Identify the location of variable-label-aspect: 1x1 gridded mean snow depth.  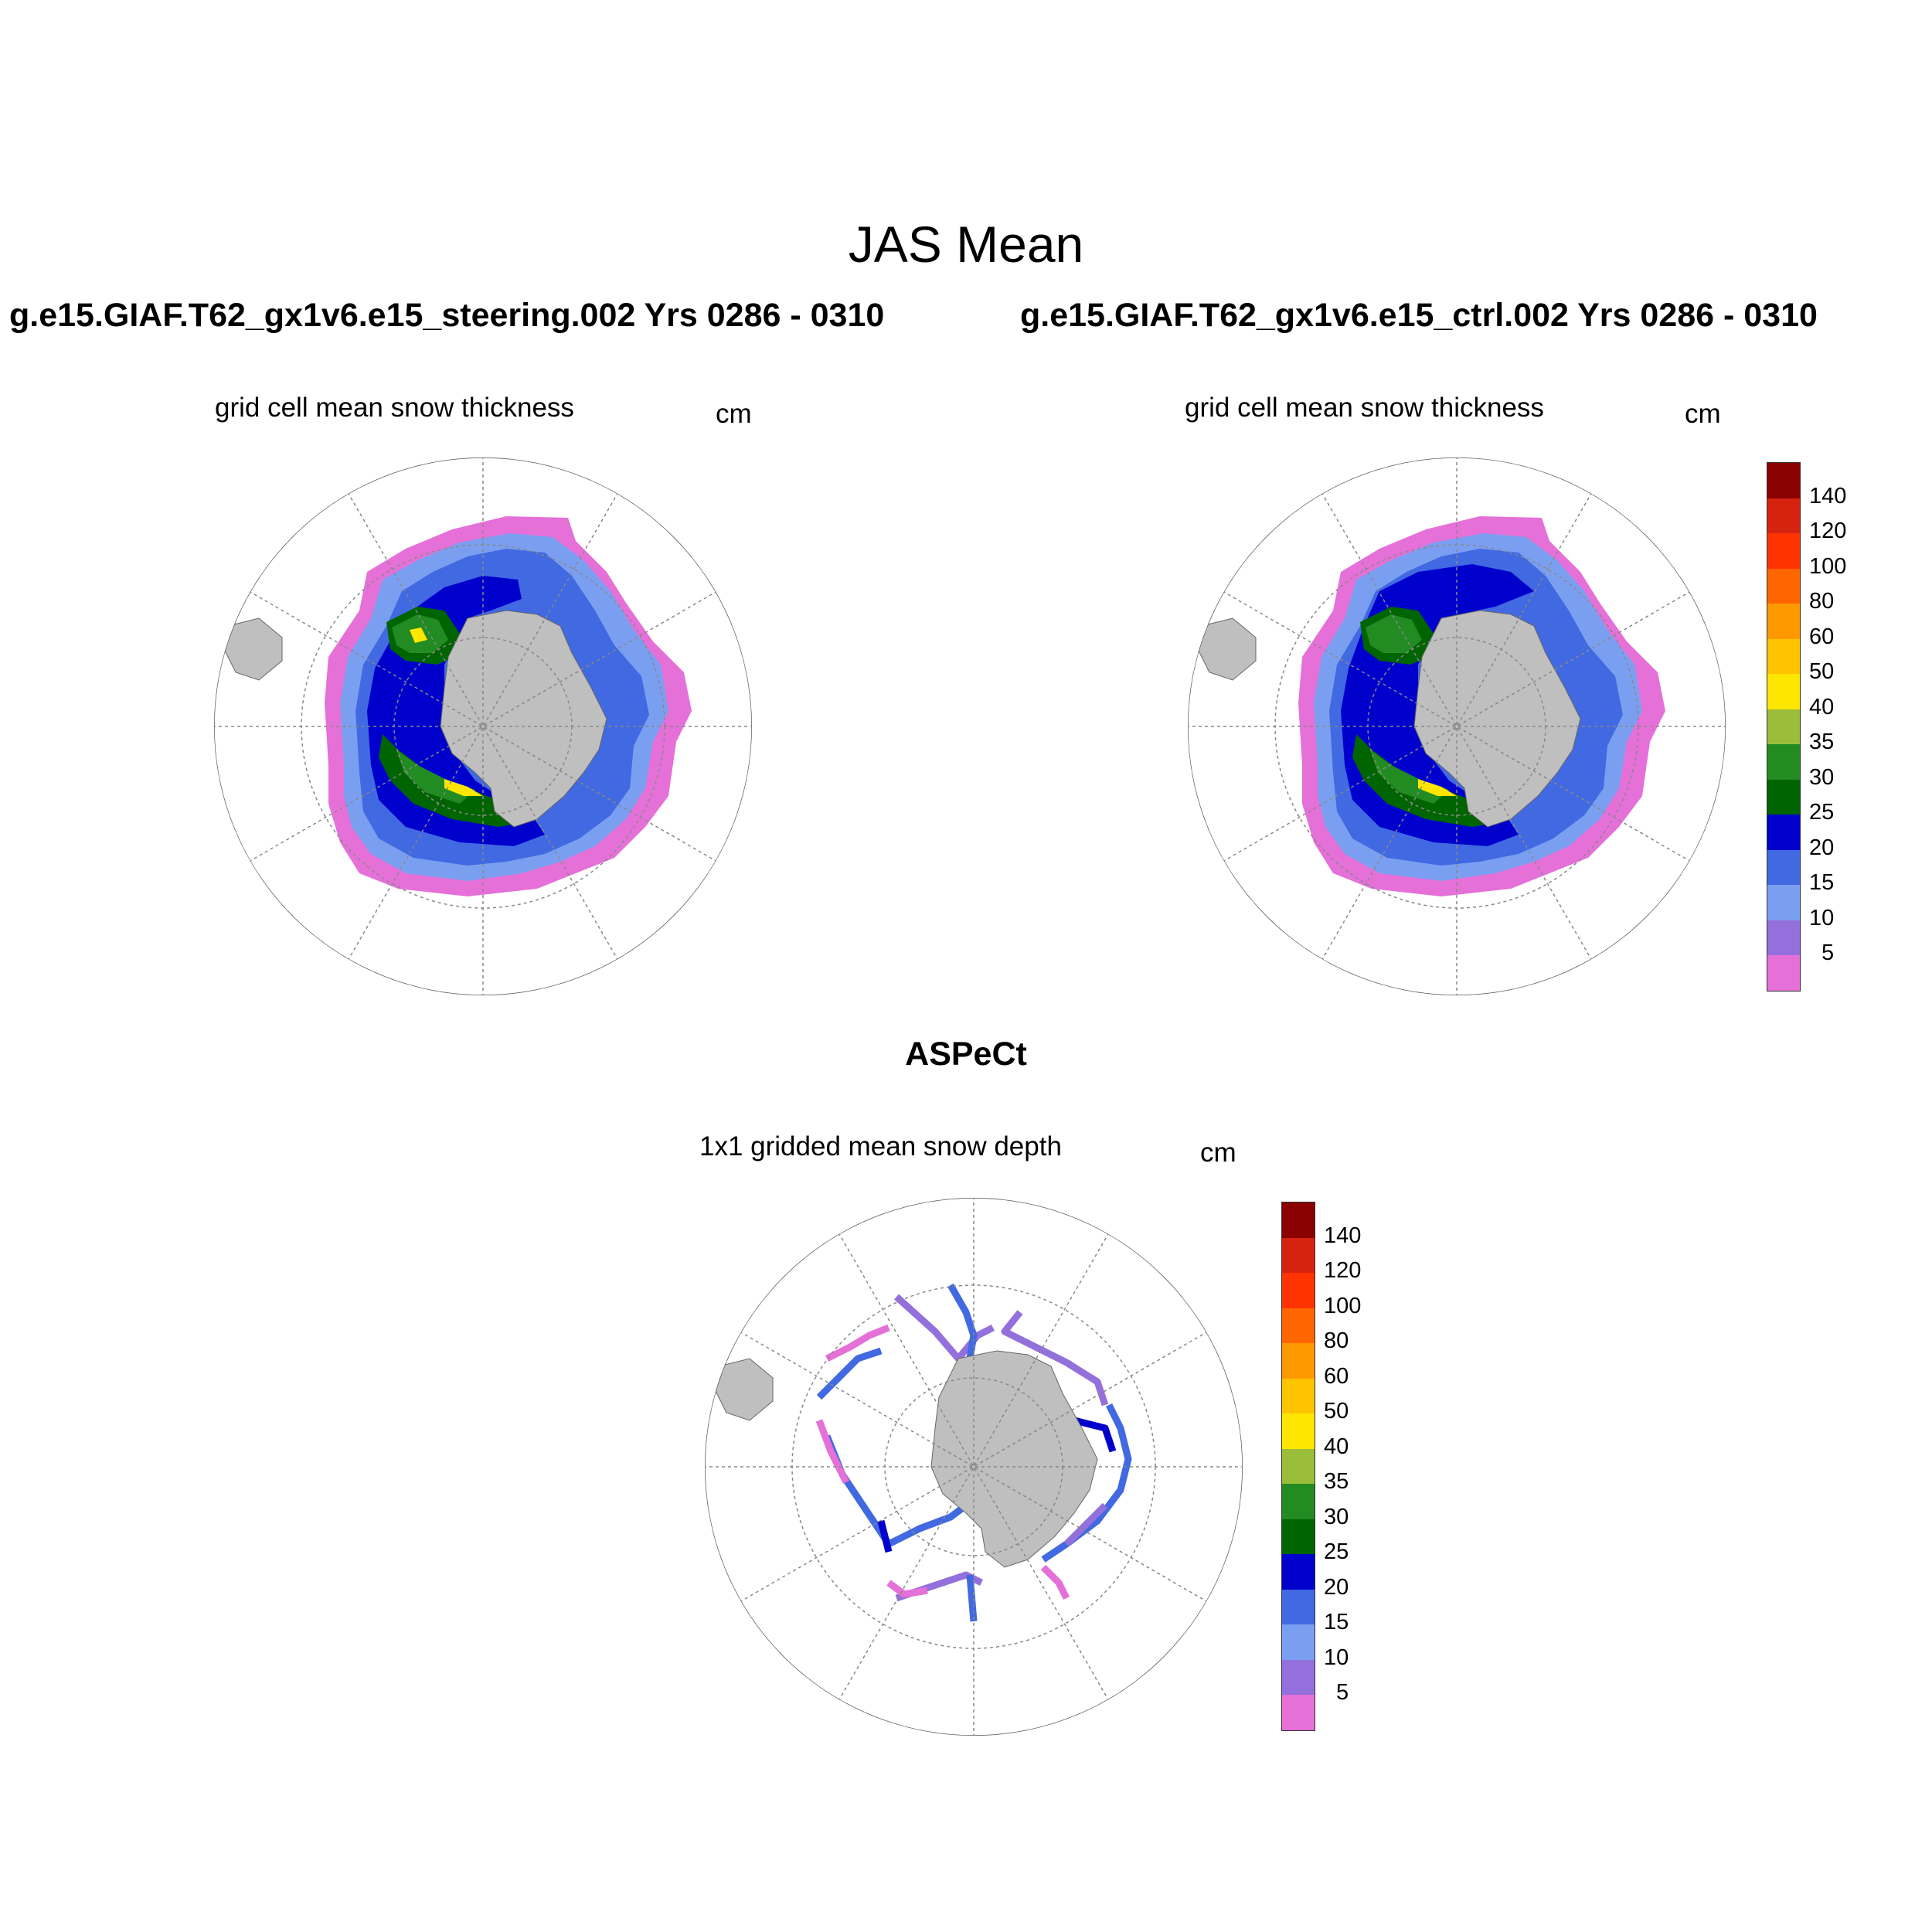
(880, 1147).